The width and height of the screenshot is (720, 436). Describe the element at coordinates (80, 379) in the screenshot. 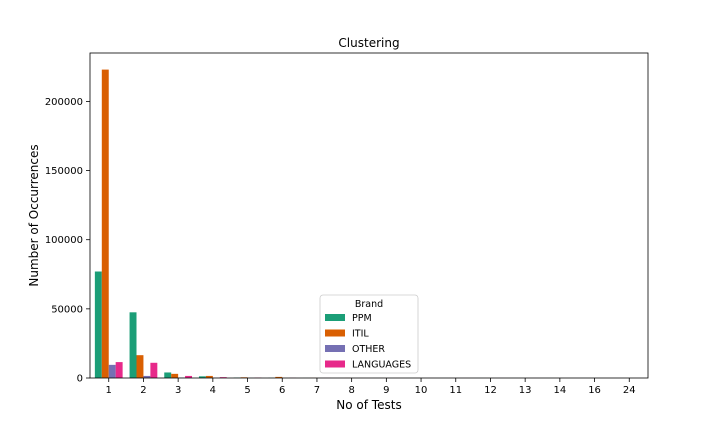

I see `y-tick-label: 0` at that location.